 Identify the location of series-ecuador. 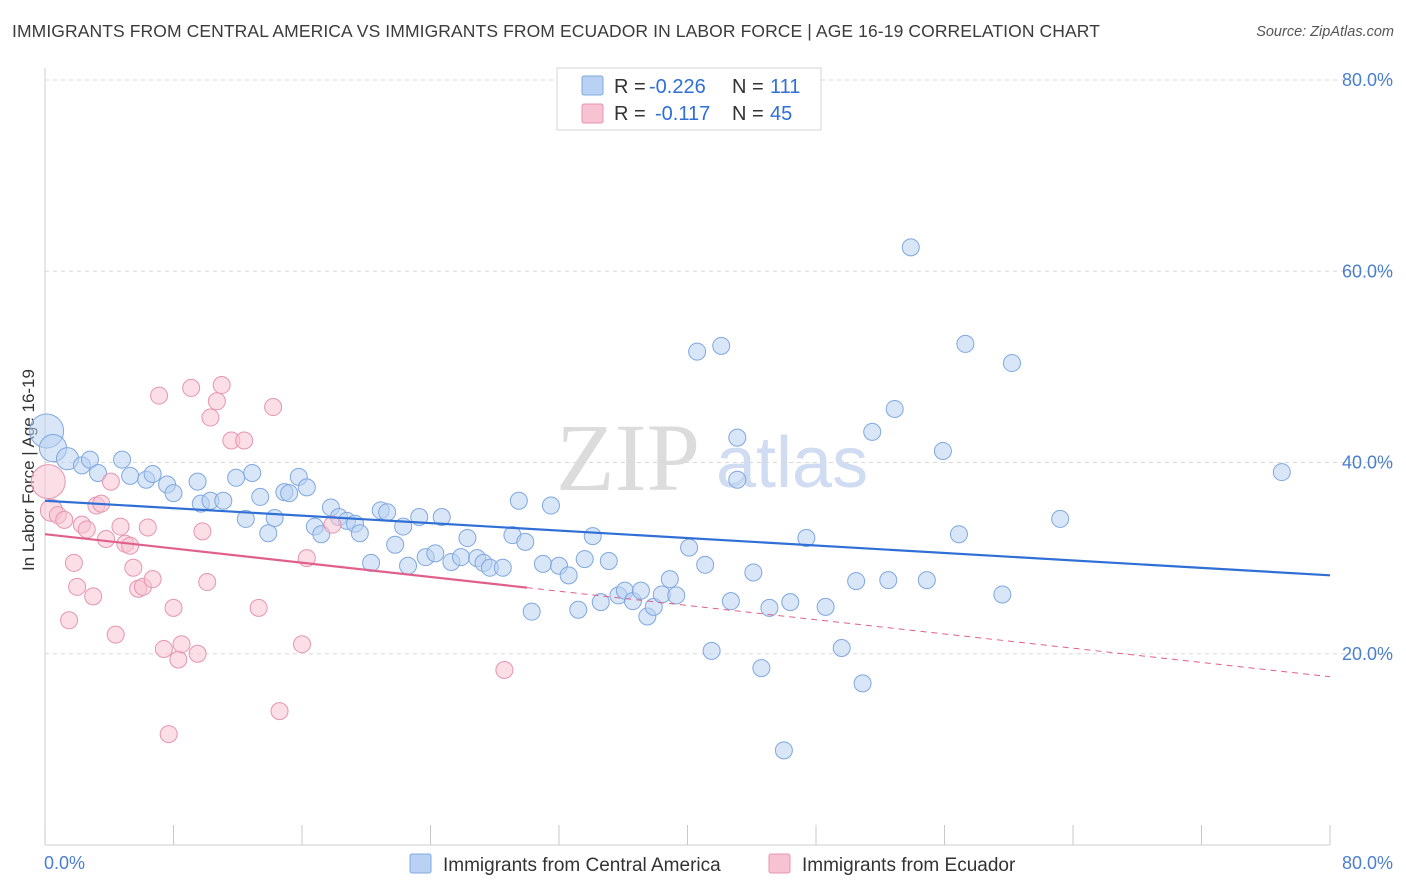
(272, 560).